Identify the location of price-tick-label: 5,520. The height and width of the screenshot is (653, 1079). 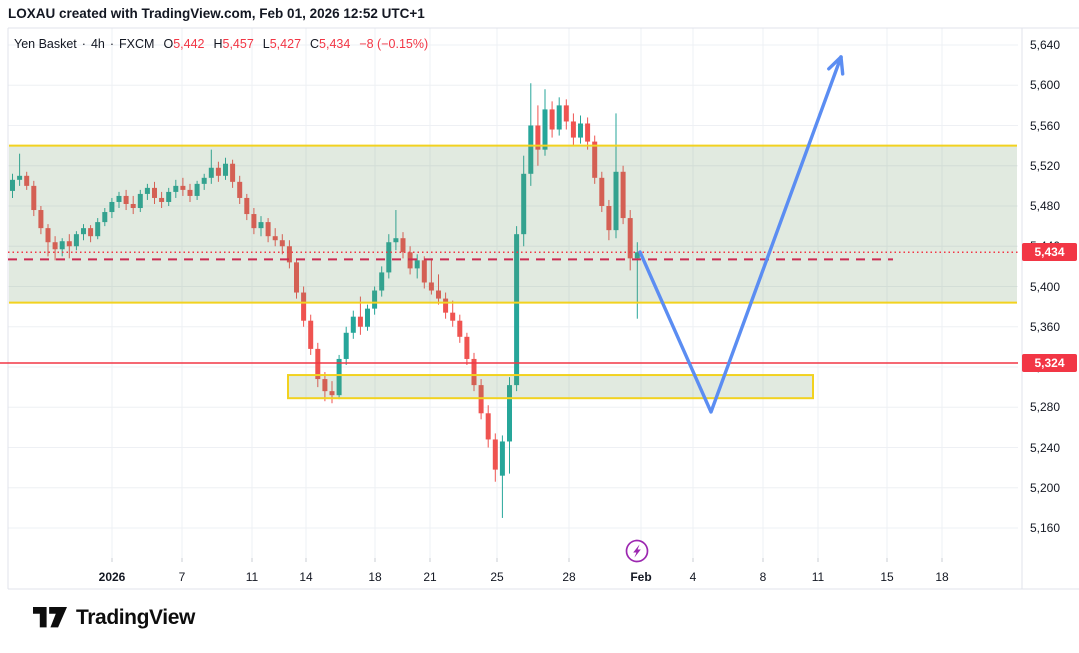
(1045, 165).